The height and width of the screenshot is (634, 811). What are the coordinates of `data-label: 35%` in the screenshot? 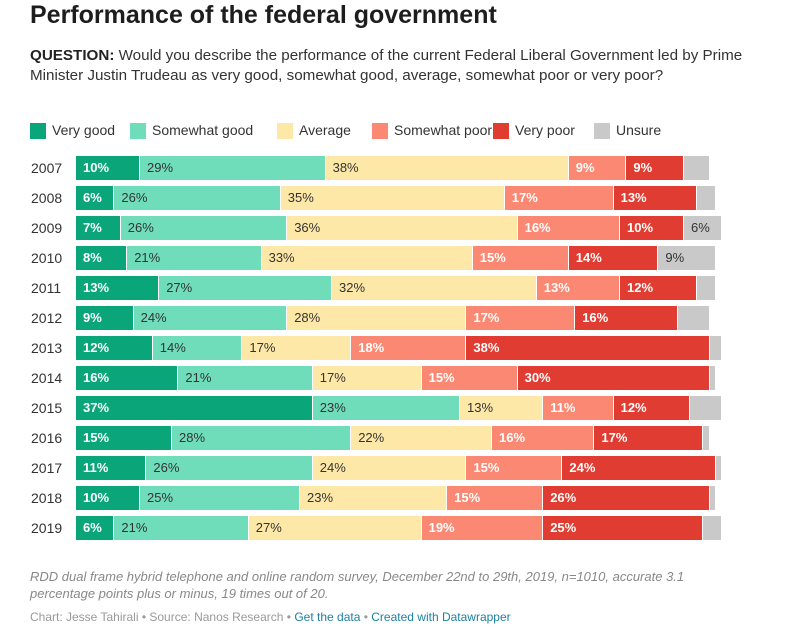 It's located at (300, 197).